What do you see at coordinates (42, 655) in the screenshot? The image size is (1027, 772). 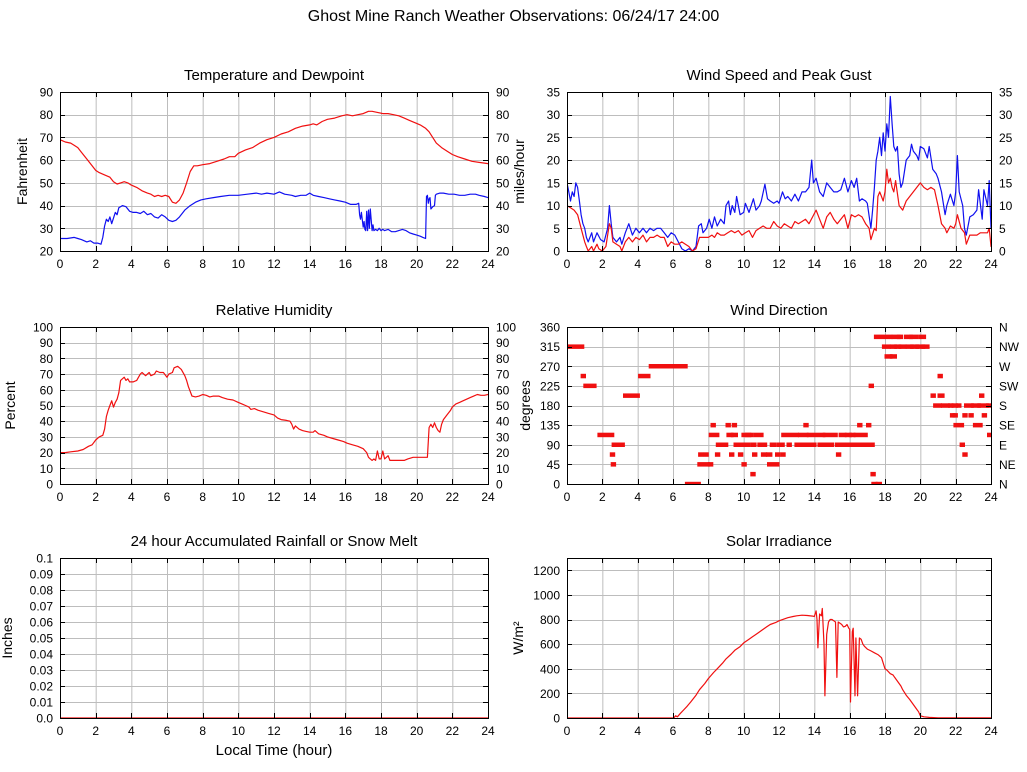 I see `y-tick-label: 0.04` at bounding box center [42, 655].